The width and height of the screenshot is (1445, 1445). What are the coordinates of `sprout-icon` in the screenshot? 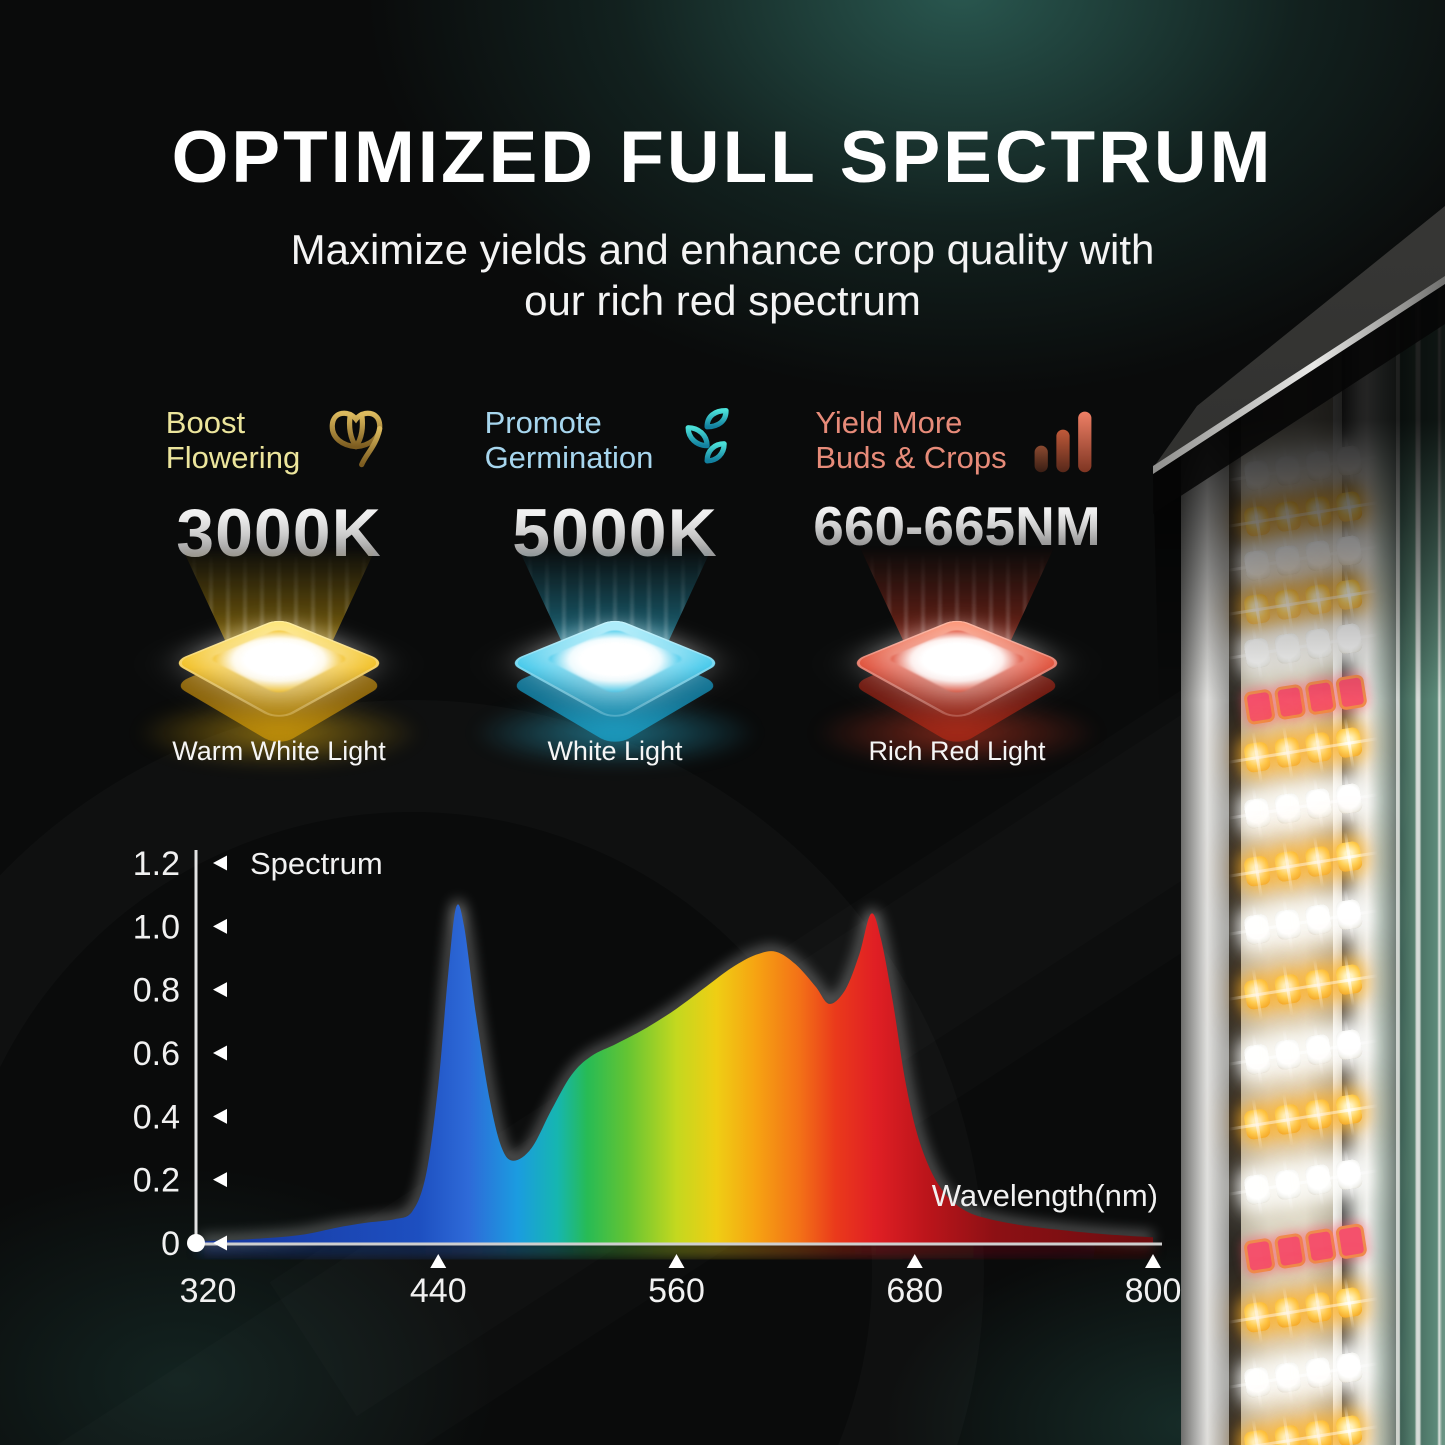 It's located at (707, 440).